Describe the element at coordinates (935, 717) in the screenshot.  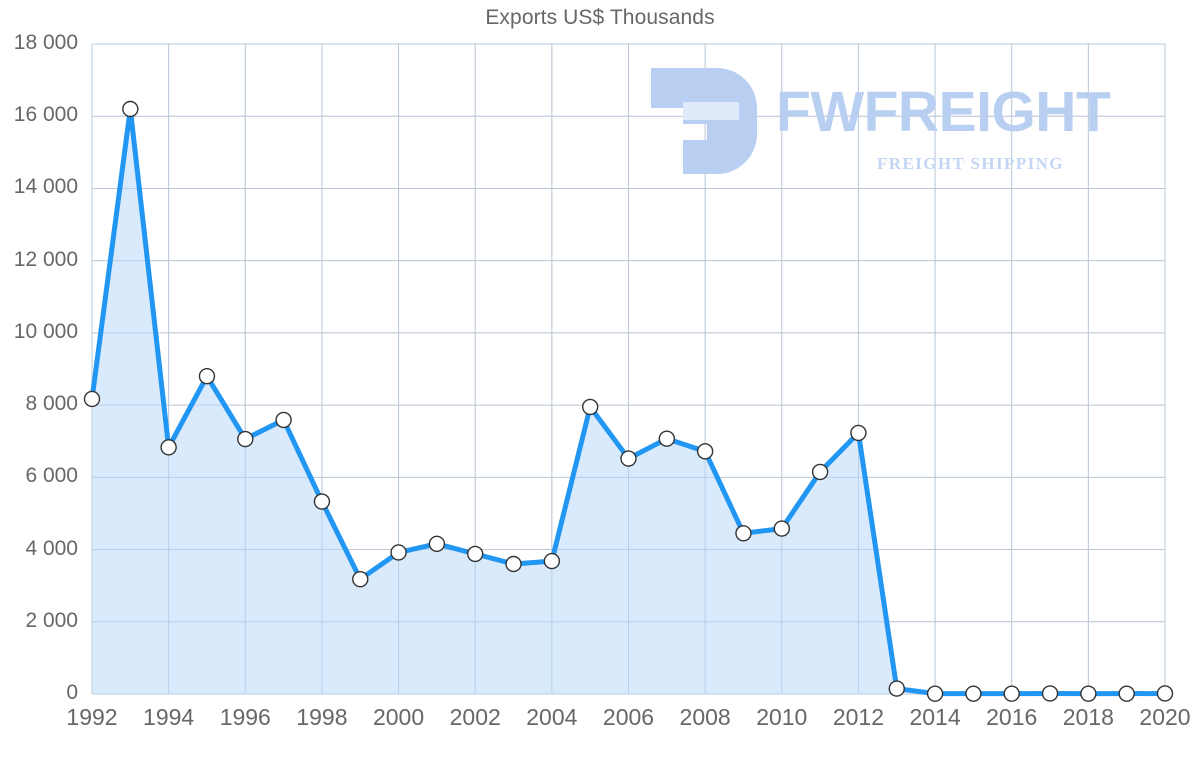
I see `x-axis-tick-label: 2014` at that location.